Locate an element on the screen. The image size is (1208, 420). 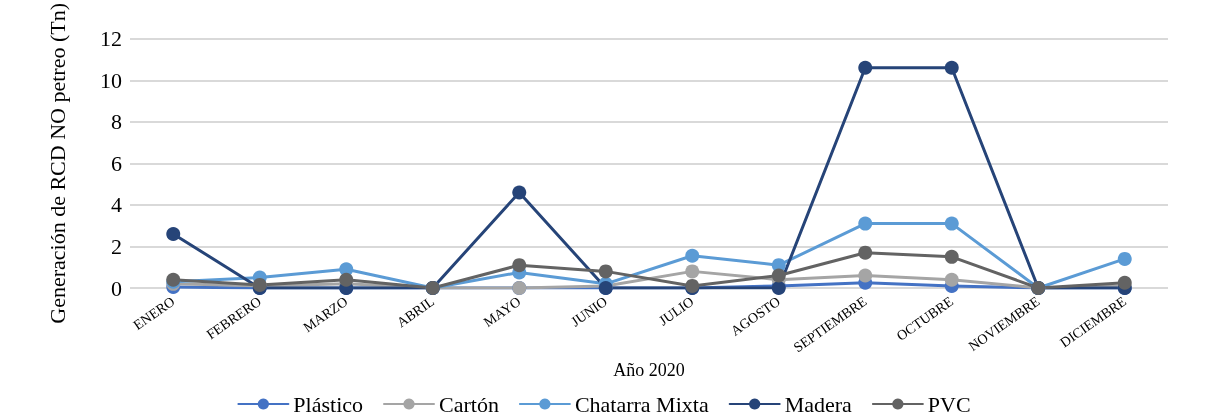
legend-label: Chatarra Mixta is located at coordinates (641, 404).